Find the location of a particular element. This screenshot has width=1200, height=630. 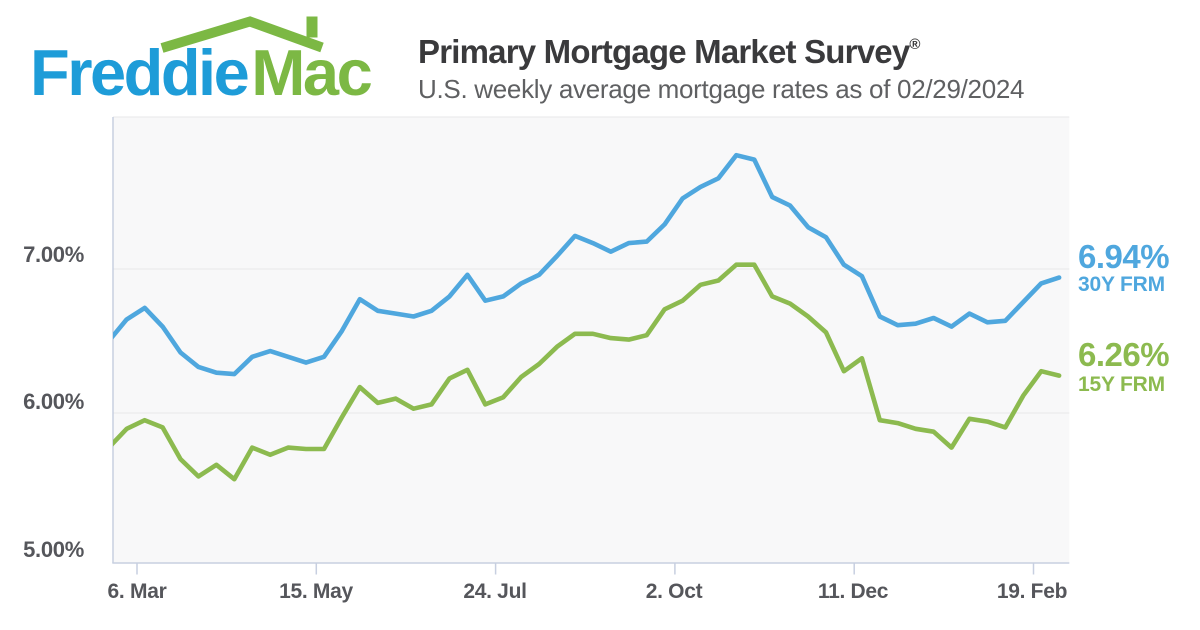

logo-wordmark: FreddieMac is located at coordinates (201, 72).